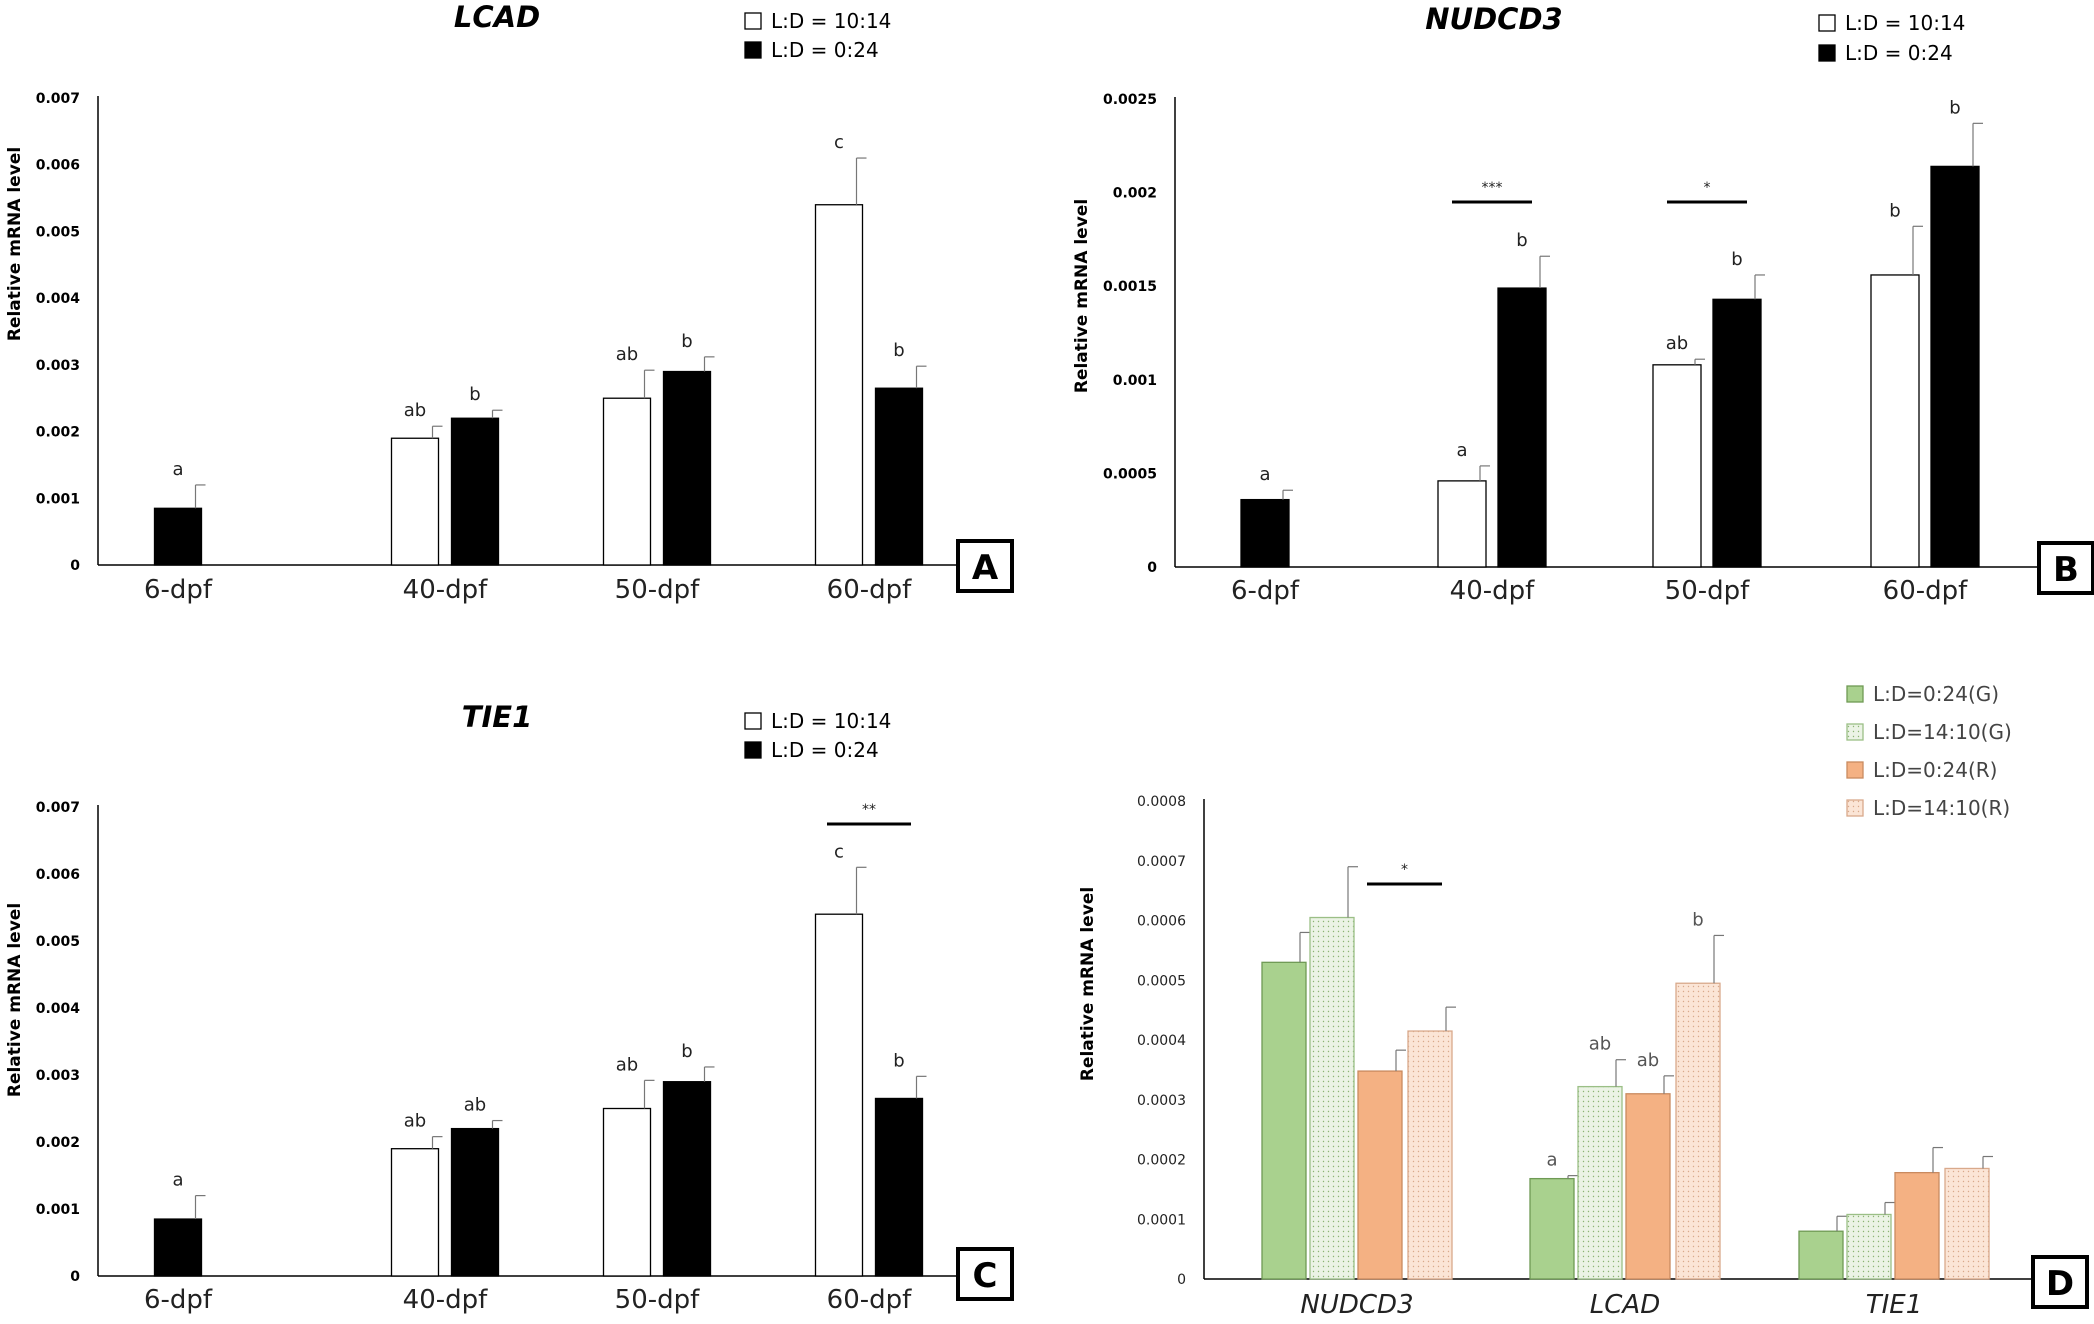 This screenshot has width=2094, height=1324. Describe the element at coordinates (1492, 188) in the screenshot. I see `significance-marker: ***` at that location.